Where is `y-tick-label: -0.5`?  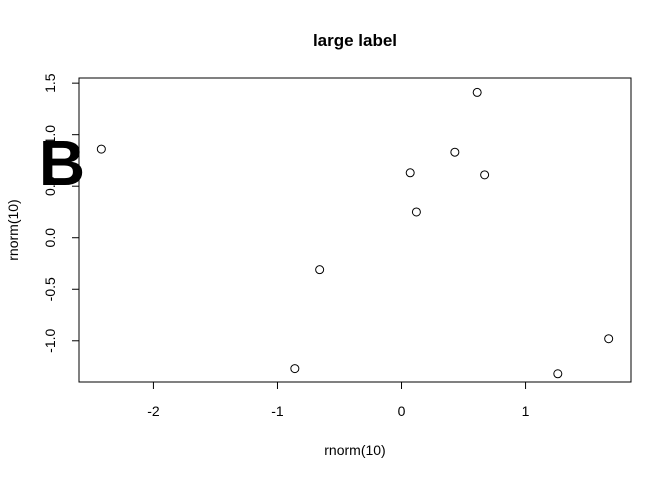
y-tick-label: -0.5 is located at coordinates (50, 289).